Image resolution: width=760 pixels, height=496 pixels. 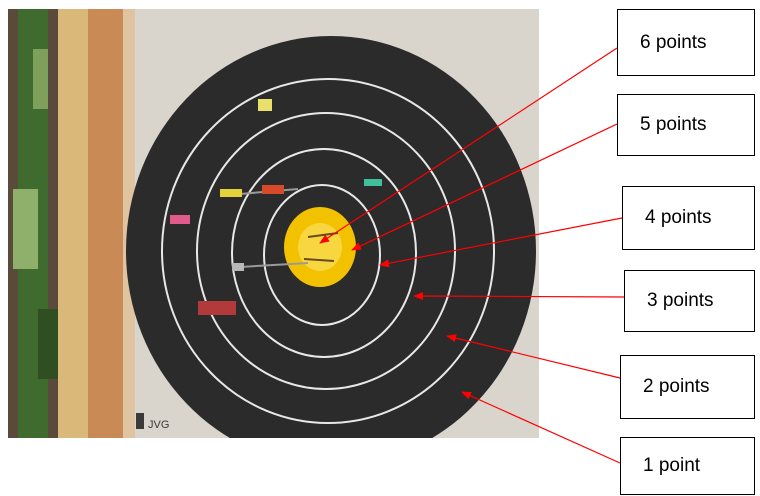 What do you see at coordinates (688, 218) in the screenshot?
I see `label-4-points: 4 points` at bounding box center [688, 218].